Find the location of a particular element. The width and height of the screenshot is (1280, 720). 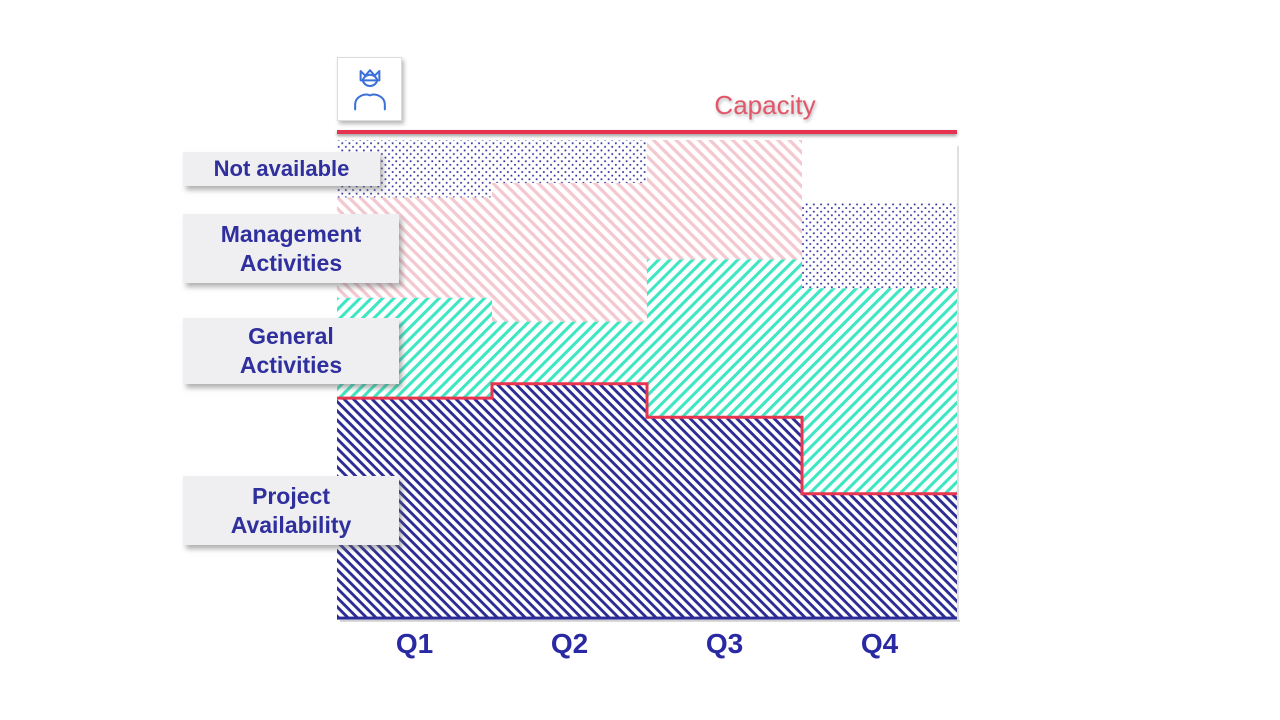

legend-label: General is located at coordinates (291, 336).